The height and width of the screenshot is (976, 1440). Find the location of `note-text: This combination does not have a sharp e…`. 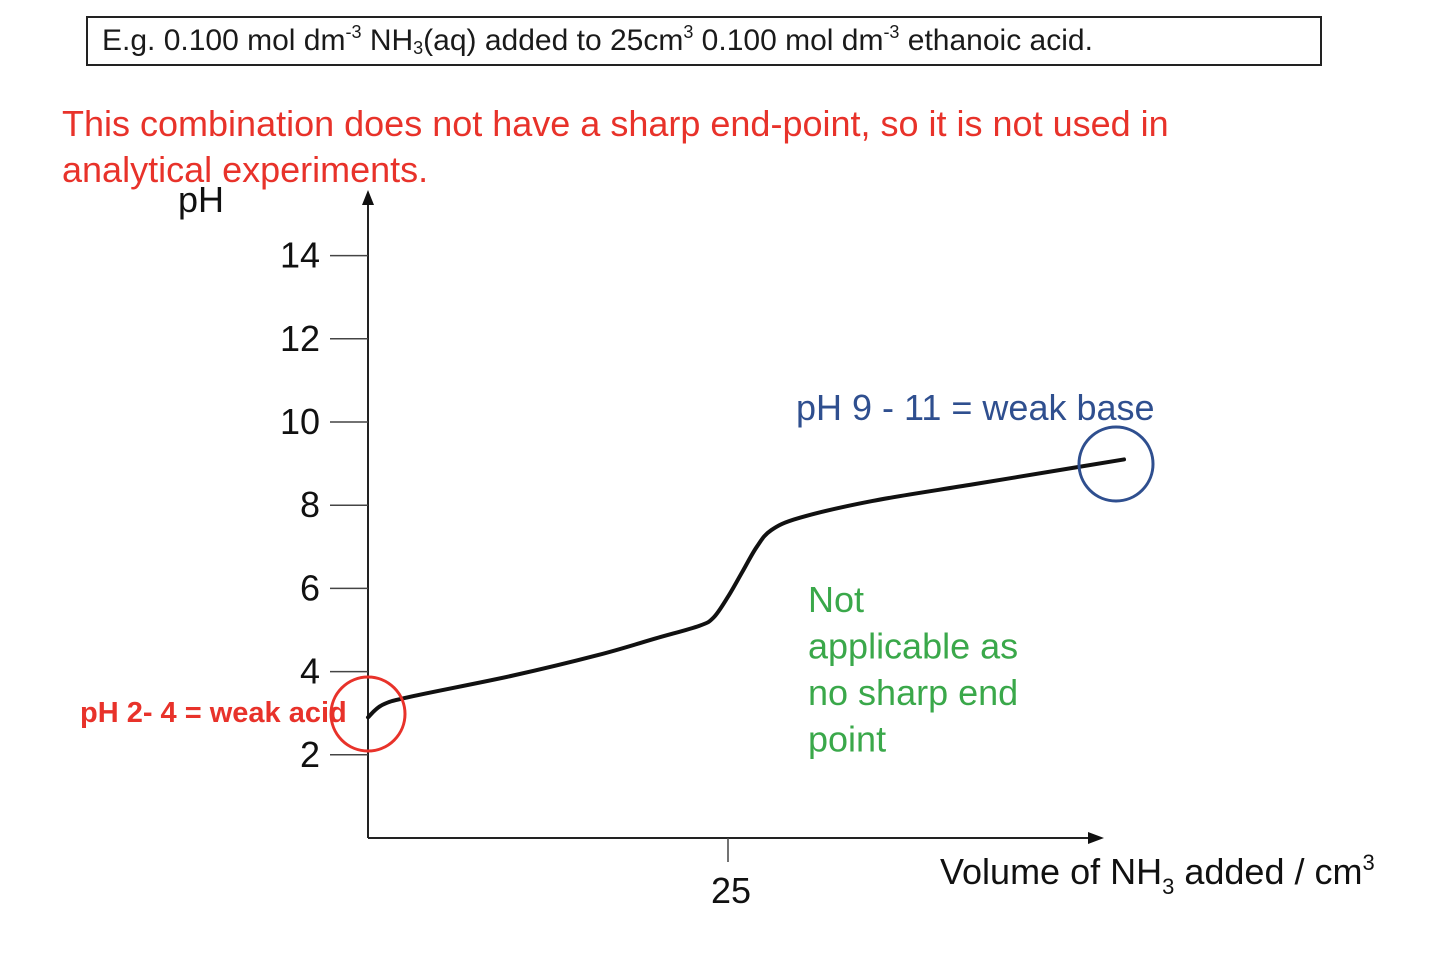

note-text: This combination does not have a sharp e… is located at coordinates (615, 146).